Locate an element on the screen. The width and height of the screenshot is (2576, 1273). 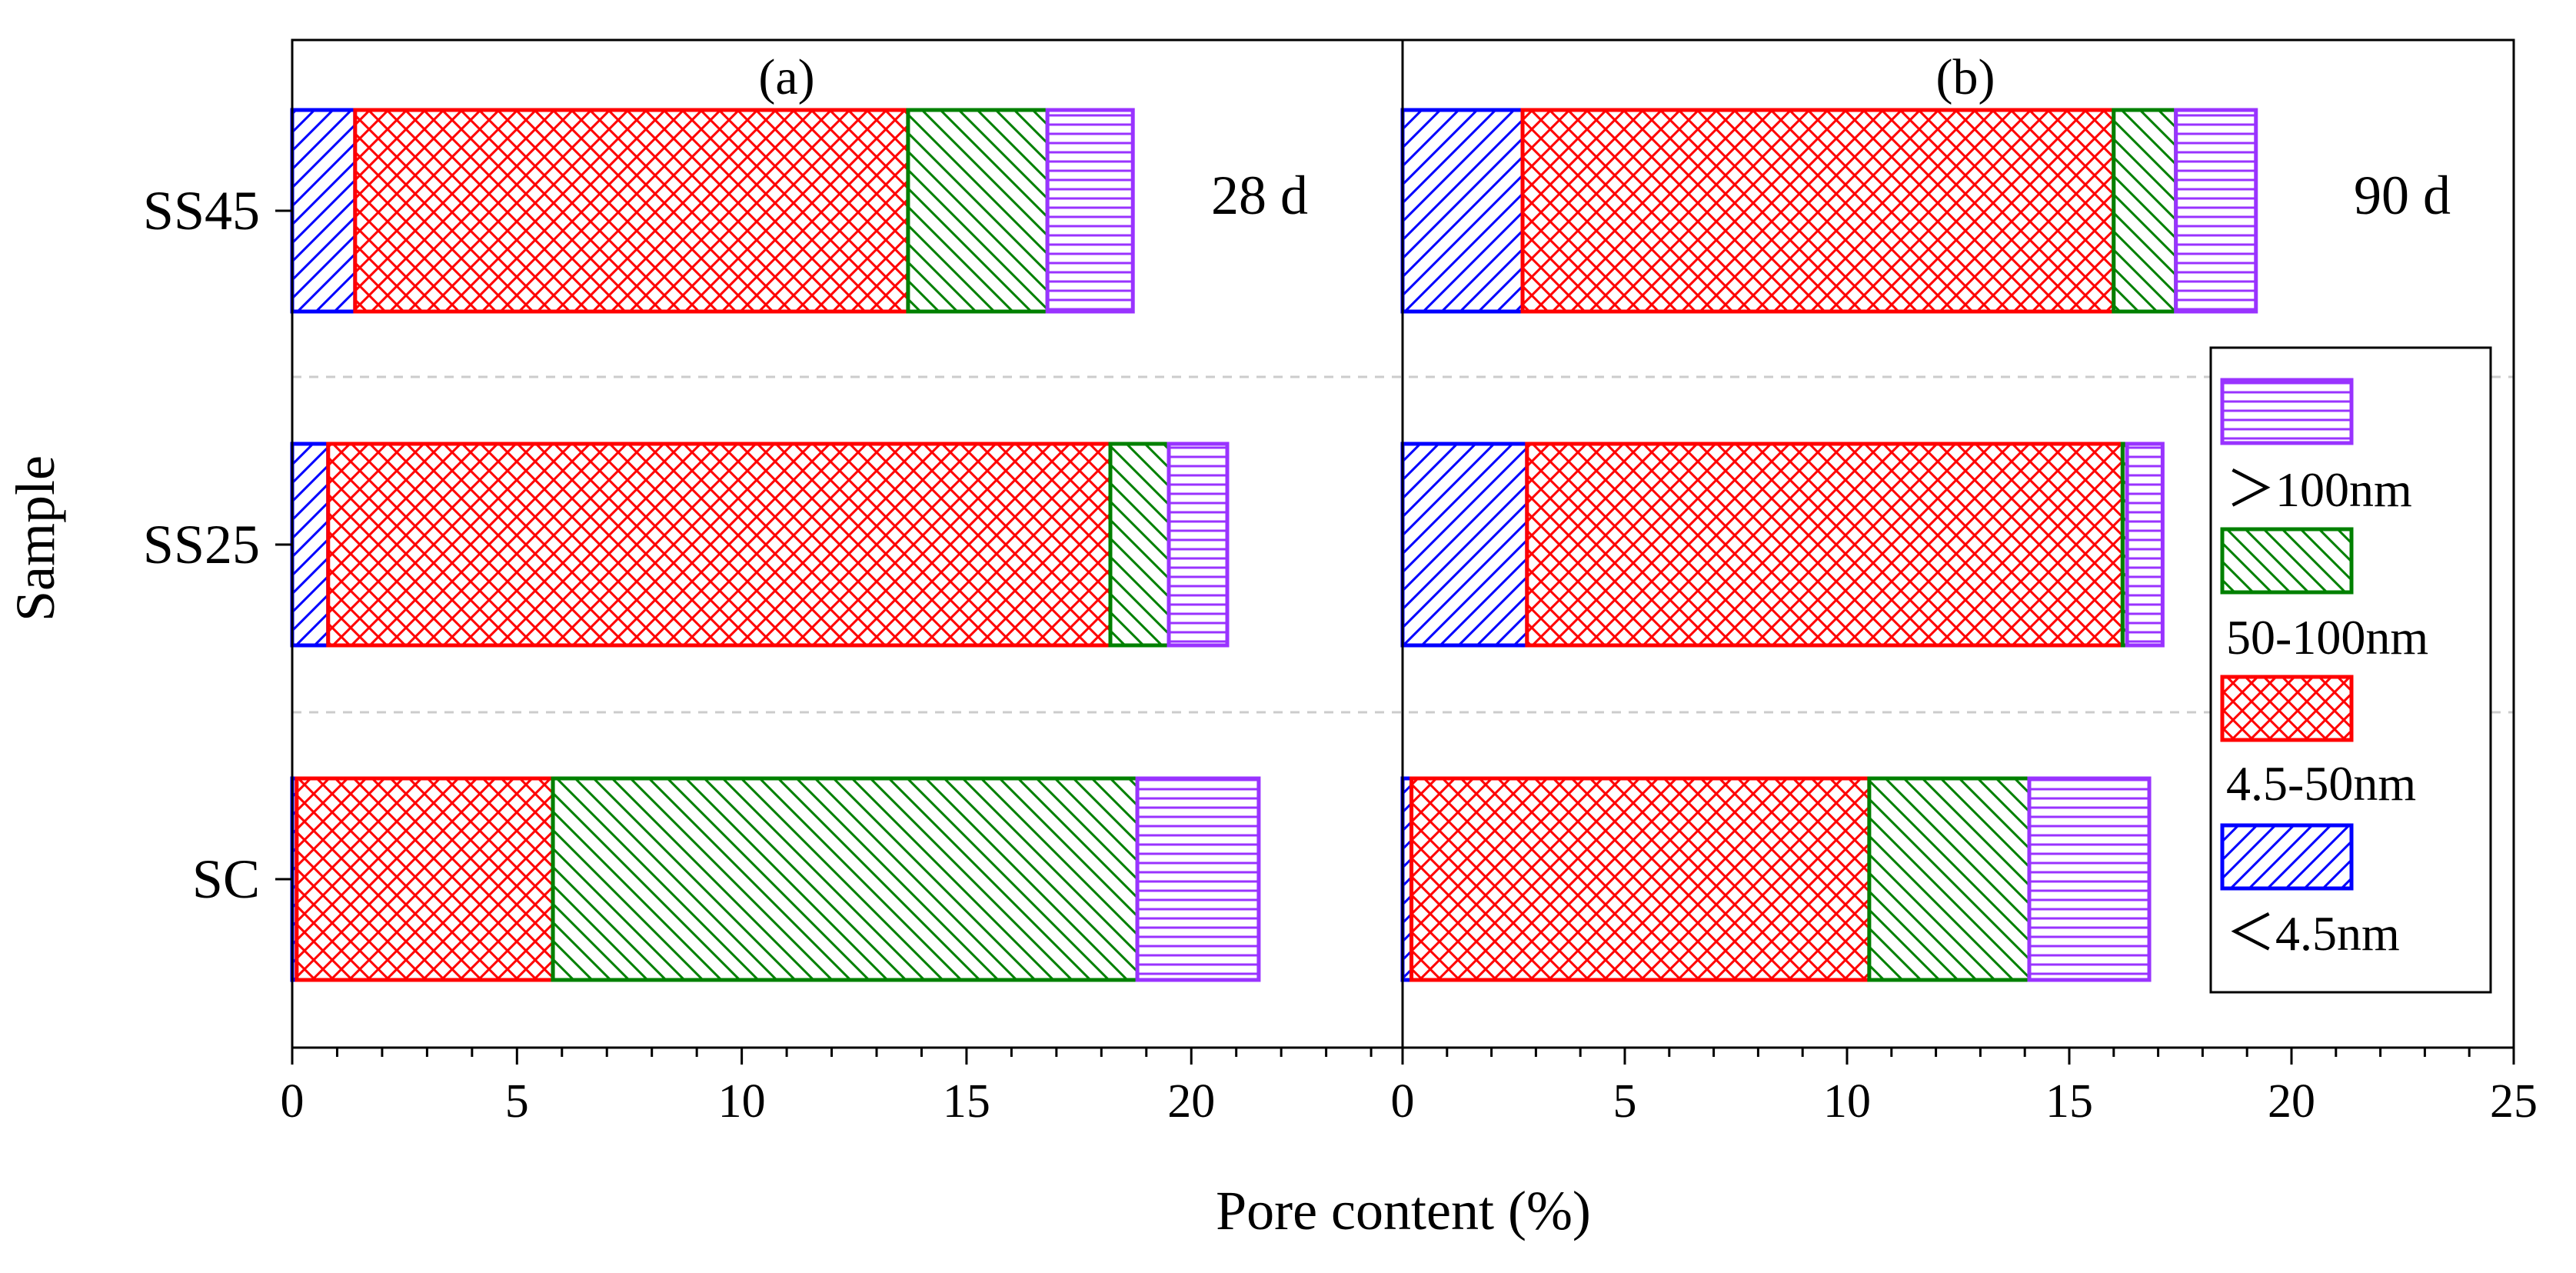
legend-label-gt100: ＞100nm is located at coordinates (2319, 489).